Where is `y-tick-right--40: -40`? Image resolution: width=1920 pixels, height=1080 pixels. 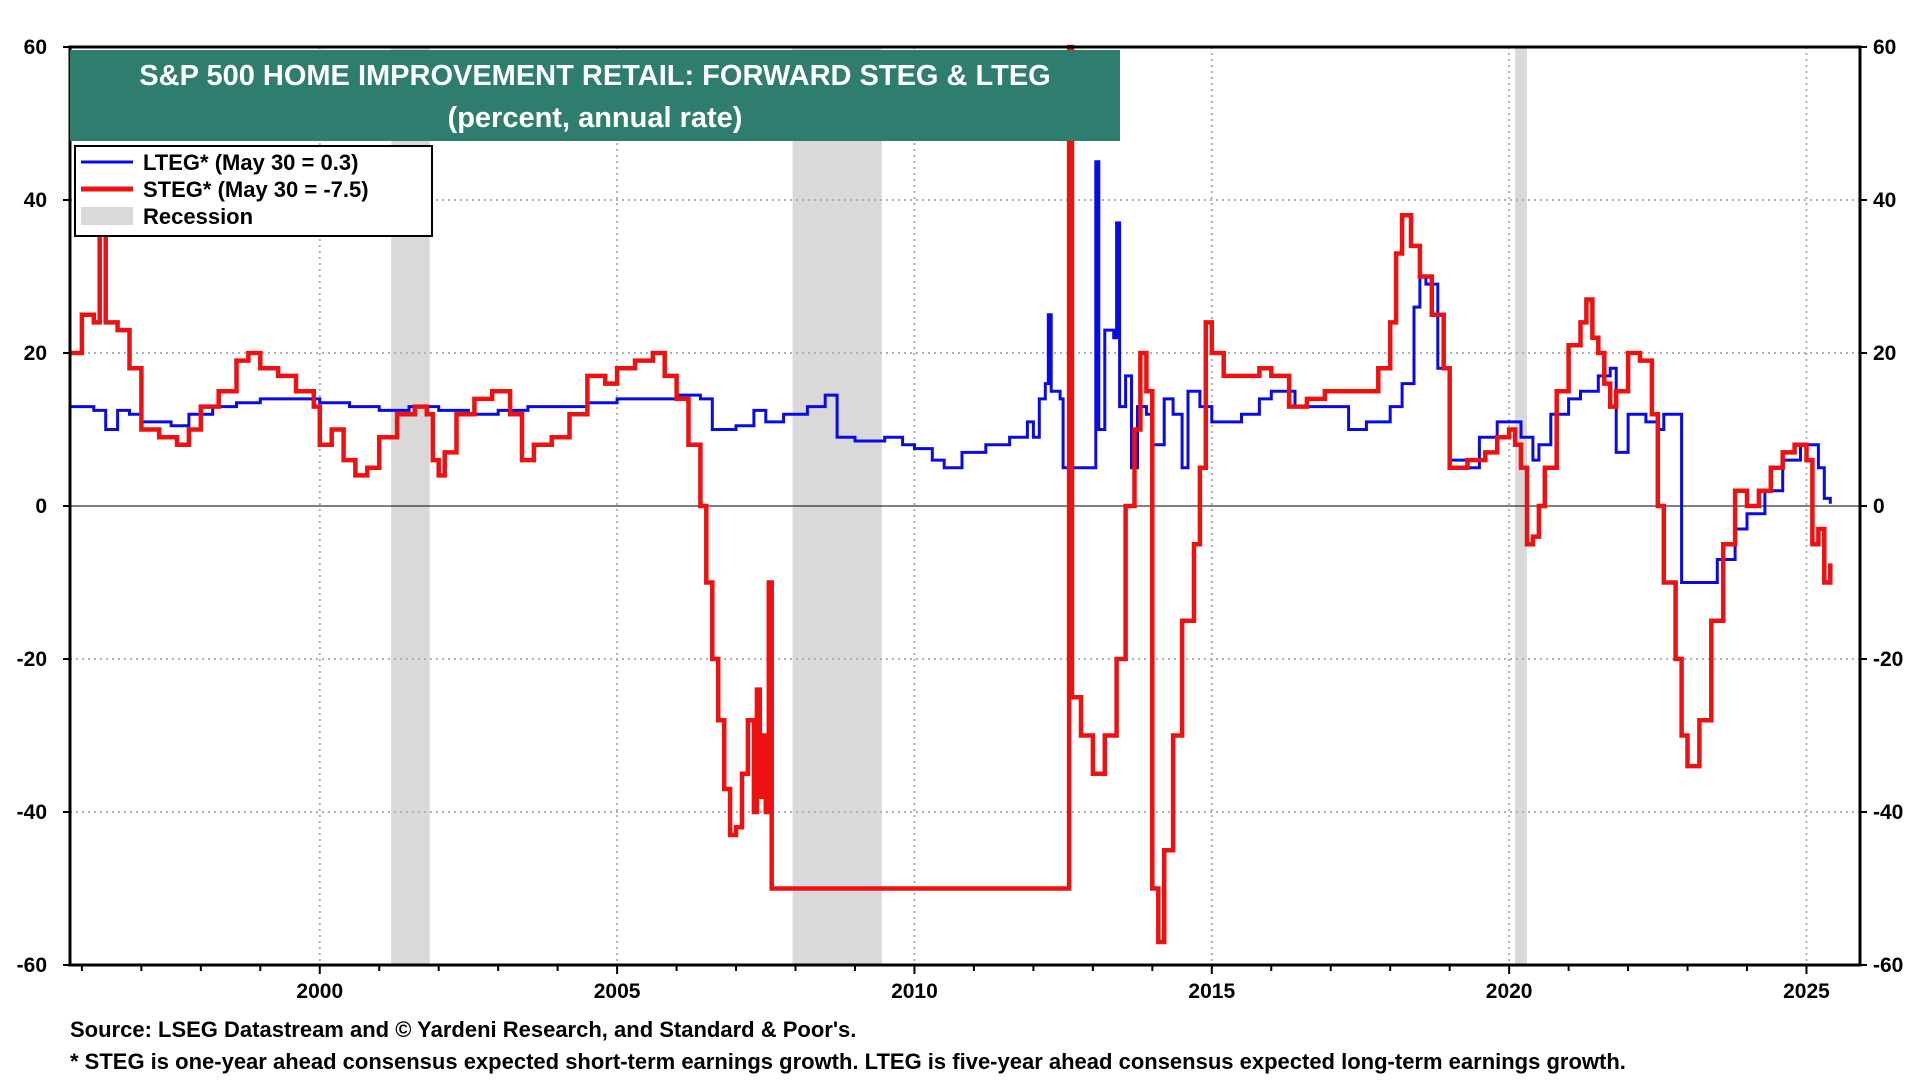 y-tick-right--40: -40 is located at coordinates (1888, 812).